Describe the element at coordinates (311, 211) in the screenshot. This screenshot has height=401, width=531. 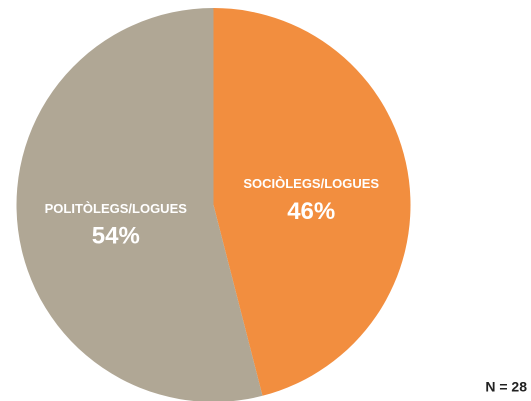
I see `slice-value: 46%` at that location.